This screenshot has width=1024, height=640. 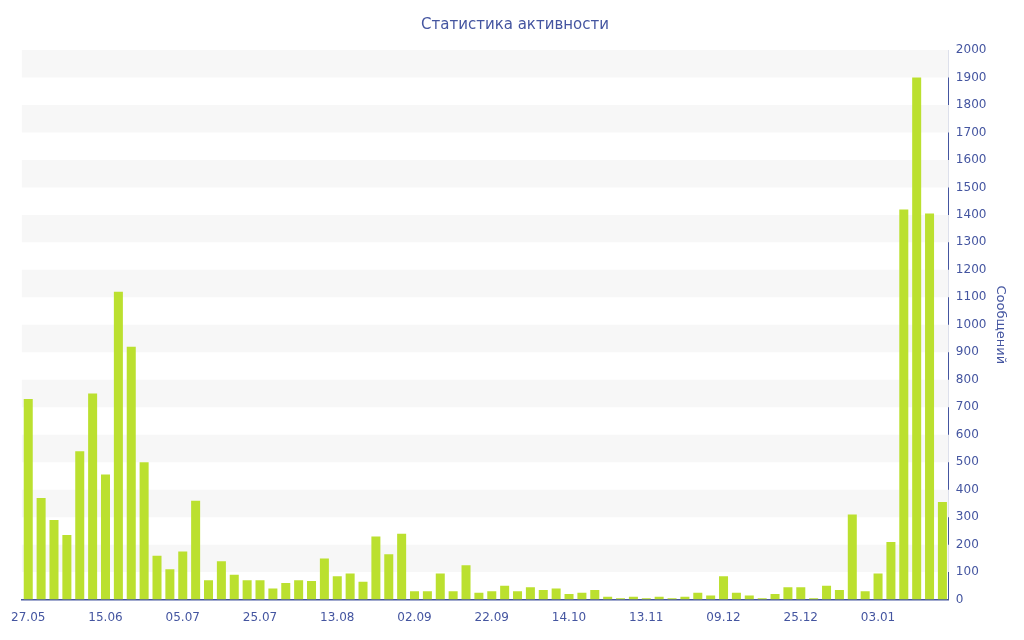 What do you see at coordinates (800, 616) in the screenshot?
I see `x-tick-label: 25.12` at bounding box center [800, 616].